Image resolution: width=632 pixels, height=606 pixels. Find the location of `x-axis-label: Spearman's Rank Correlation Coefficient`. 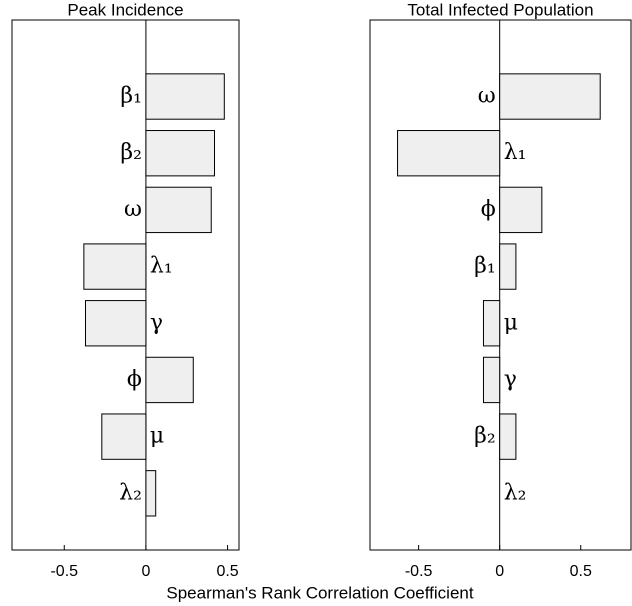

x-axis-label: Spearman's Rank Correlation Coefficient is located at coordinates (319, 592).